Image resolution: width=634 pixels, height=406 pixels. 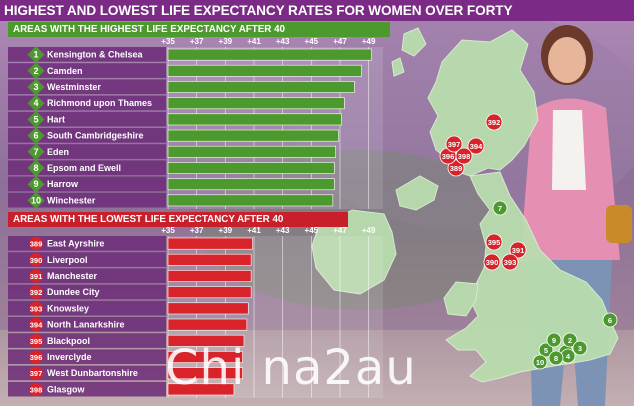 What do you see at coordinates (35, 152) in the screenshot?
I see `rank-number: 7` at bounding box center [35, 152].